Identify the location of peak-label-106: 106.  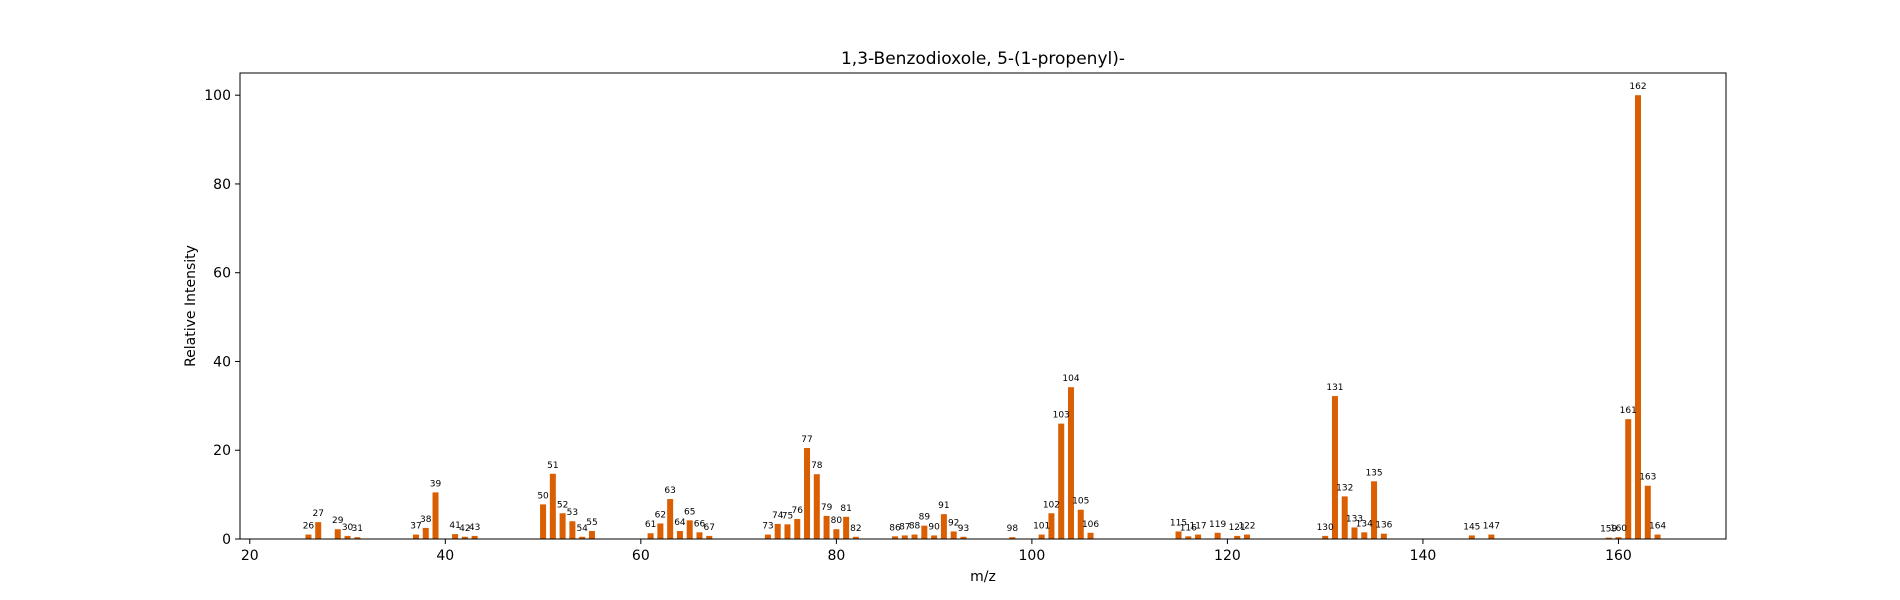
(1090, 525).